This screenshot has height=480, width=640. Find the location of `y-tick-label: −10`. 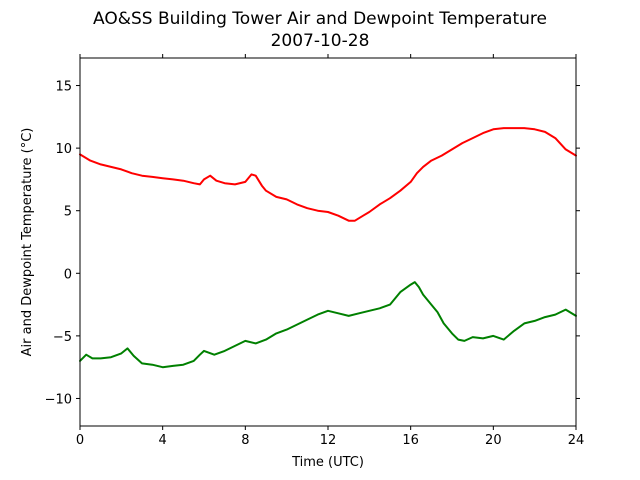

y-tick-label: −10 is located at coordinates (58, 399).